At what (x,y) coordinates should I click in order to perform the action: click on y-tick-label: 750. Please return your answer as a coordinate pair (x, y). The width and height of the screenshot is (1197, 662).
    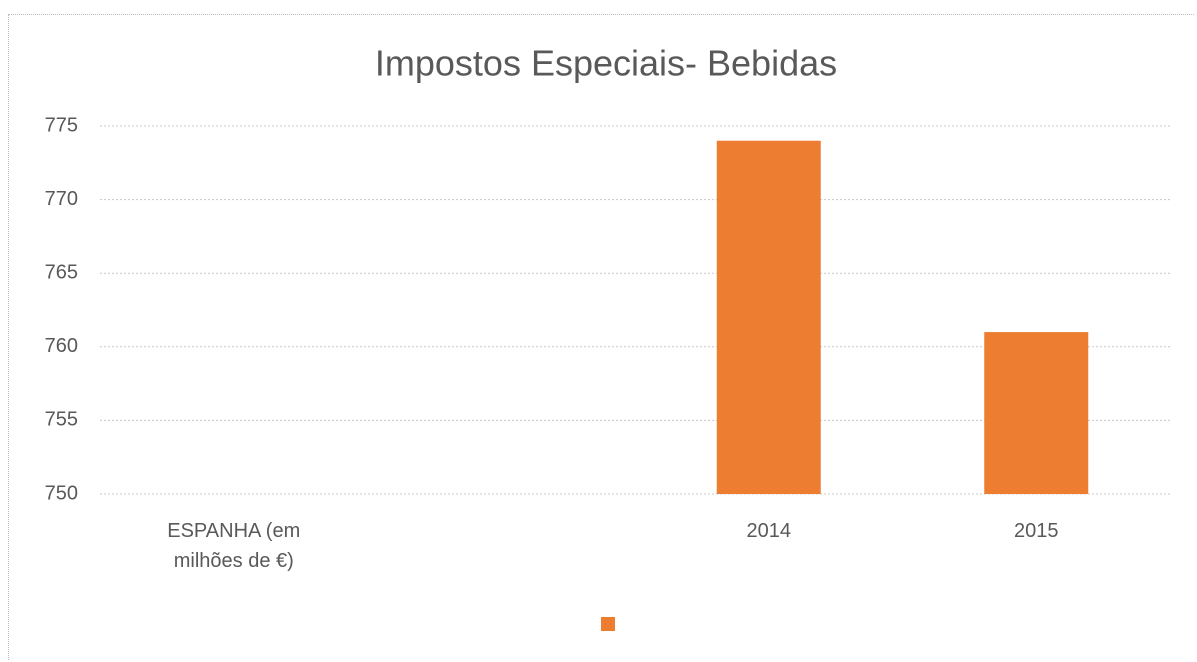
    Looking at the image, I should click on (61, 493).